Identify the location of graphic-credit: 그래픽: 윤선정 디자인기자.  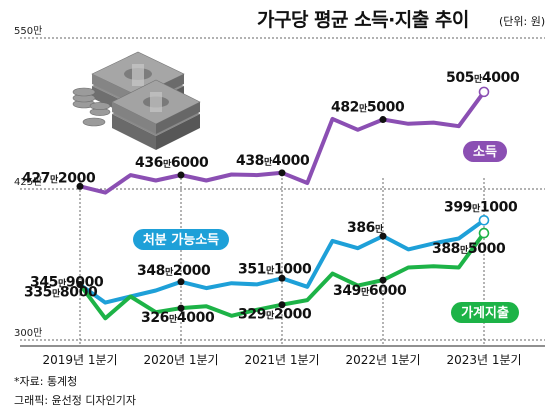
(75, 400).